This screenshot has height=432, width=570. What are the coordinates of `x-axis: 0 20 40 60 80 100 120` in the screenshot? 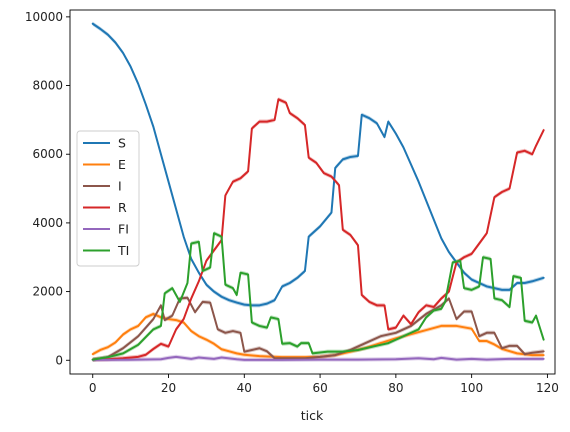 It's located at (324, 384).